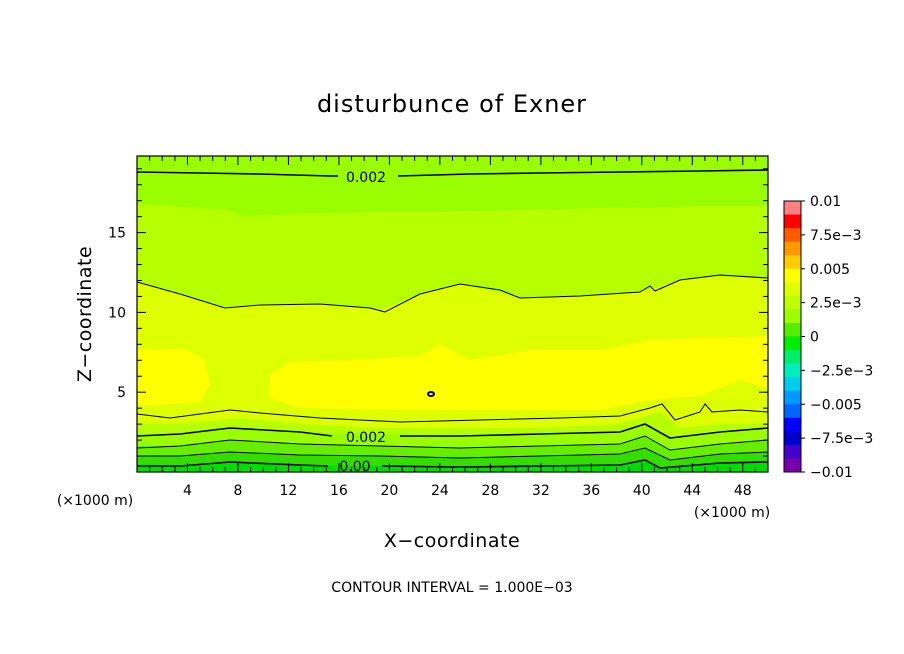  Describe the element at coordinates (814, 338) in the screenshot. I see `colorbar-label: 0` at that location.